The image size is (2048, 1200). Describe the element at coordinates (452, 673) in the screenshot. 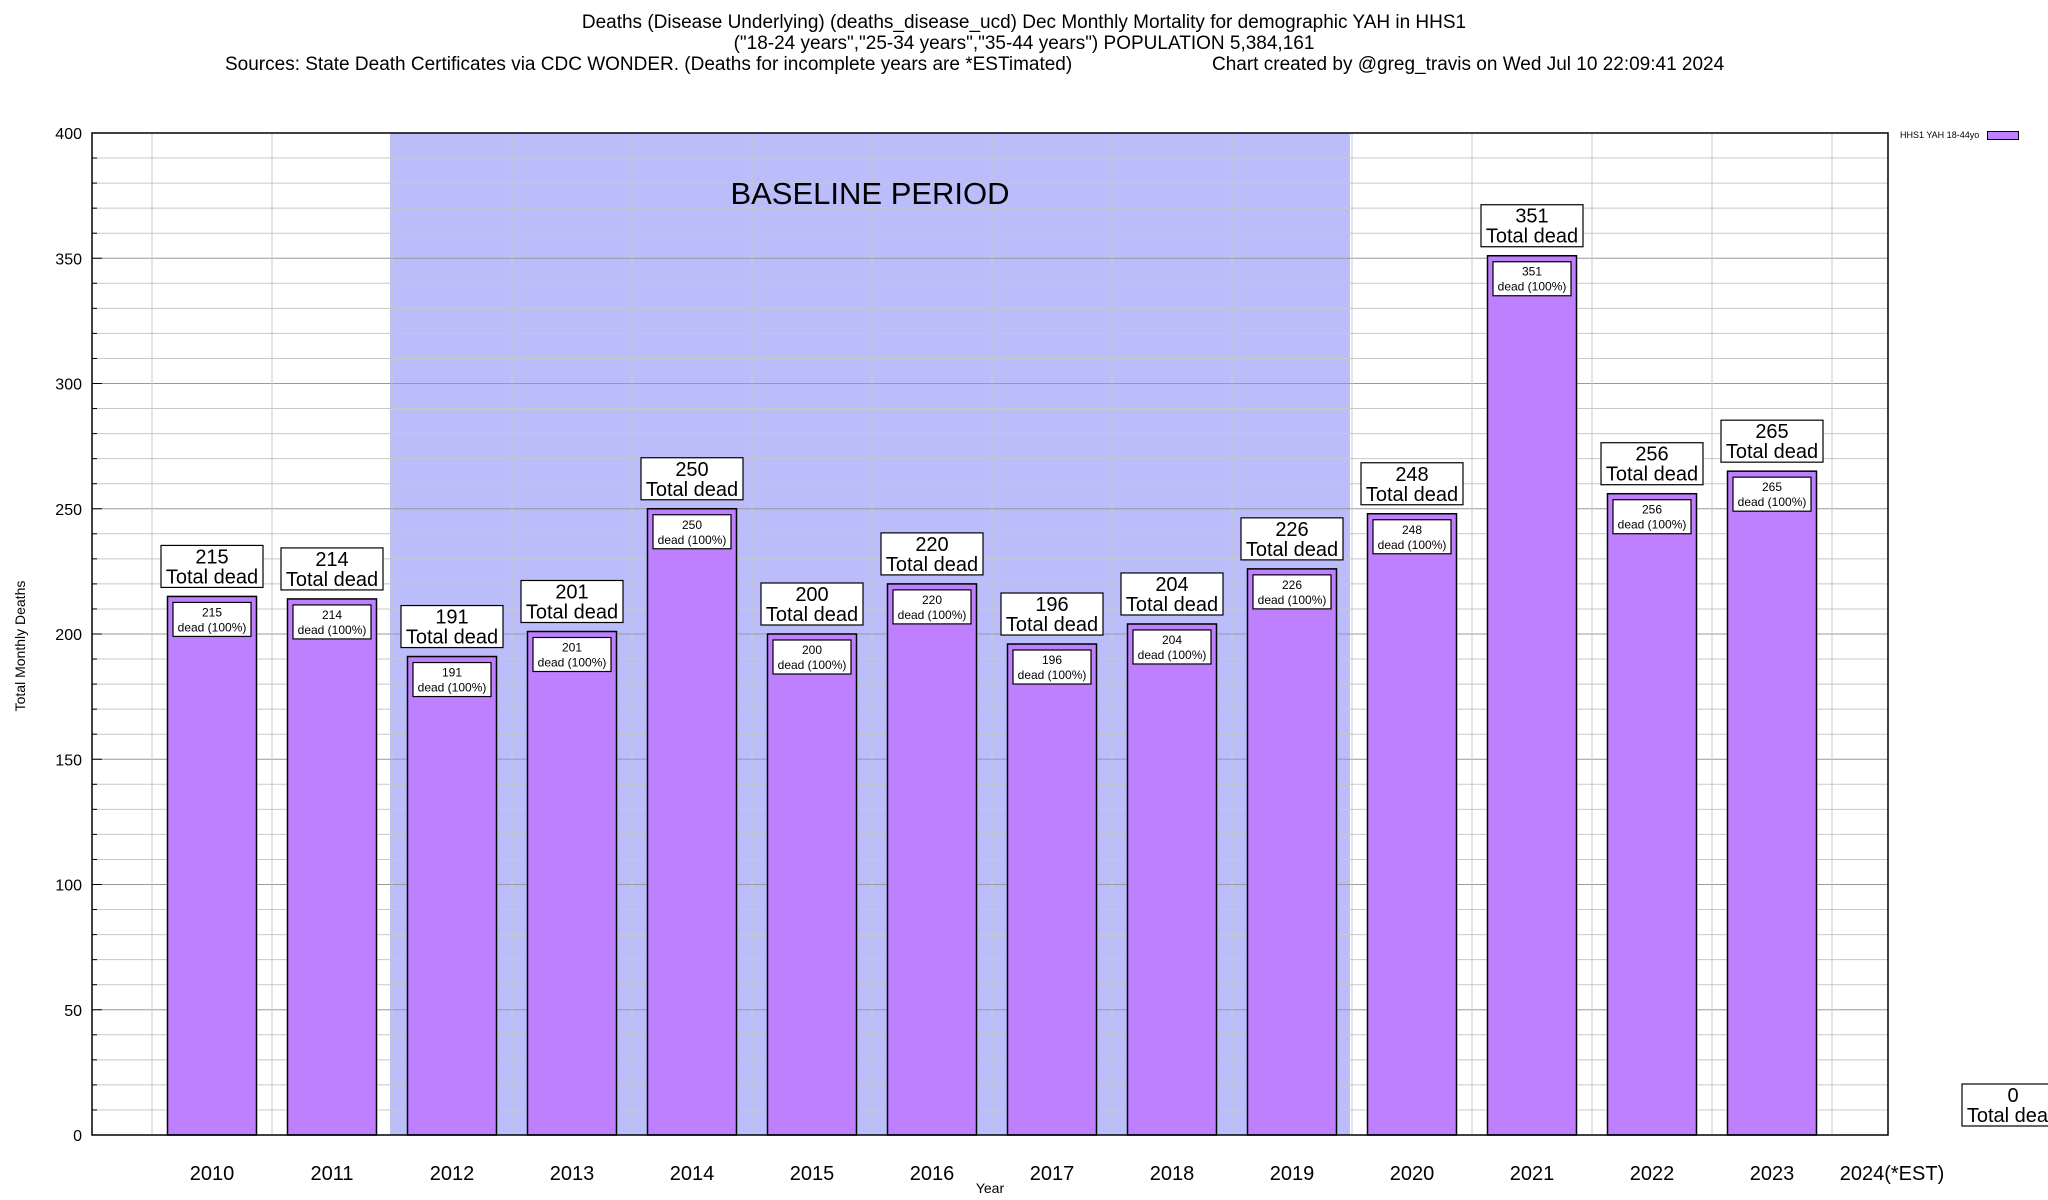

I see `inner-value-label: 191` at that location.